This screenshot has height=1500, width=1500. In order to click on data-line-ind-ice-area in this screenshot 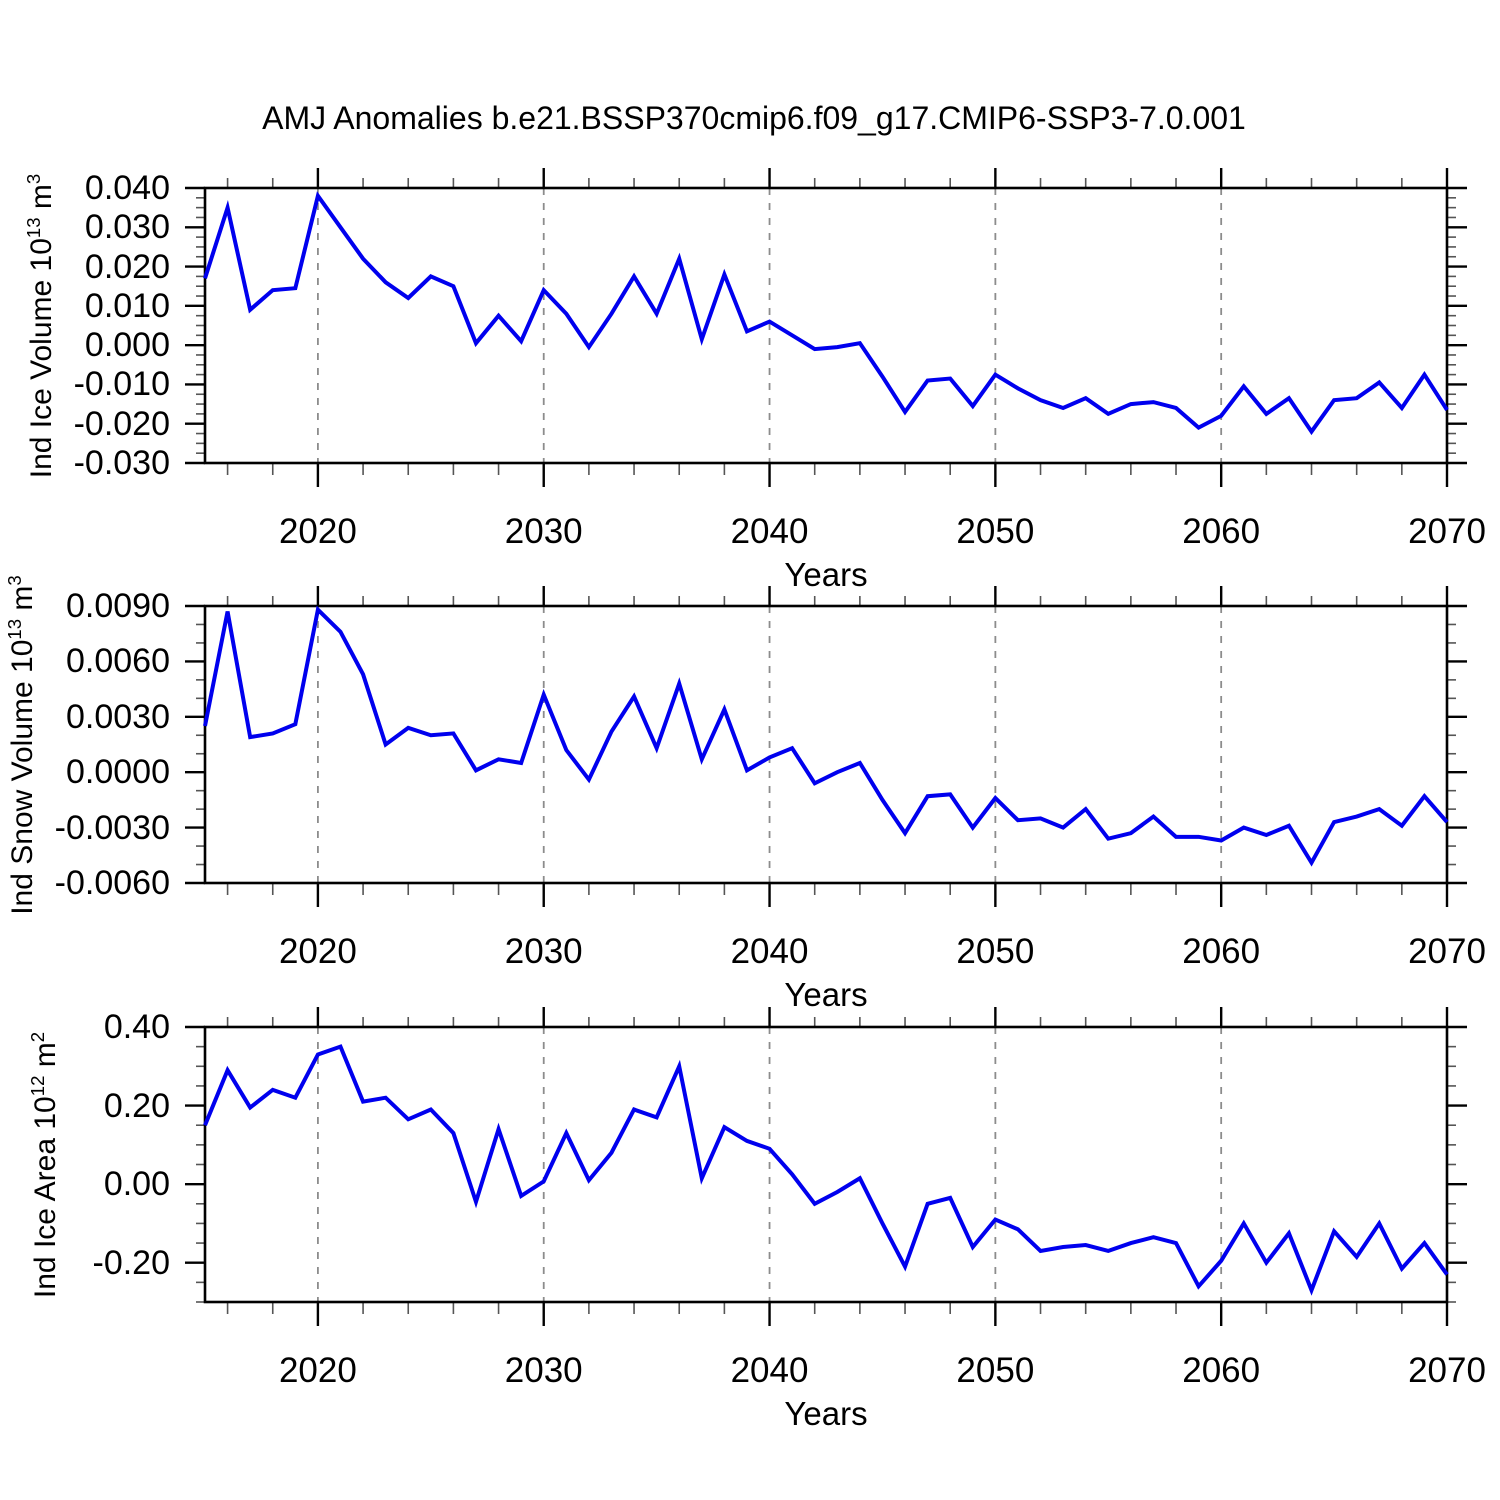, I will do `click(826, 1170)`.